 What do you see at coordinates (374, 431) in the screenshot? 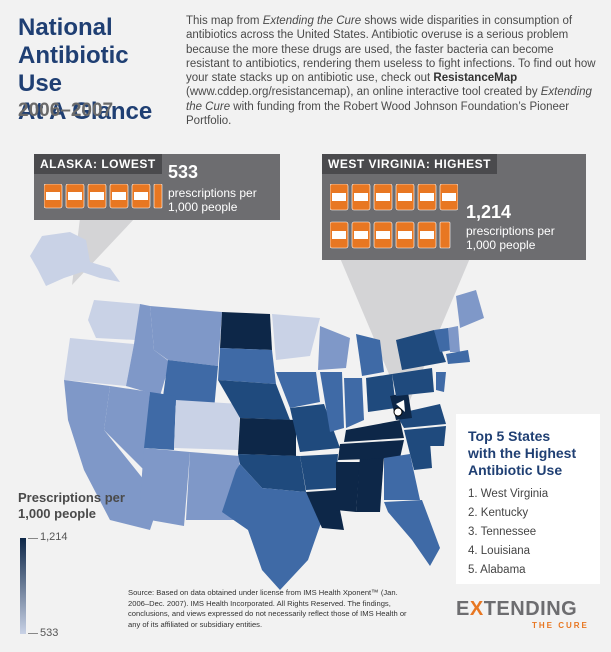
I see `state-ky` at bounding box center [374, 431].